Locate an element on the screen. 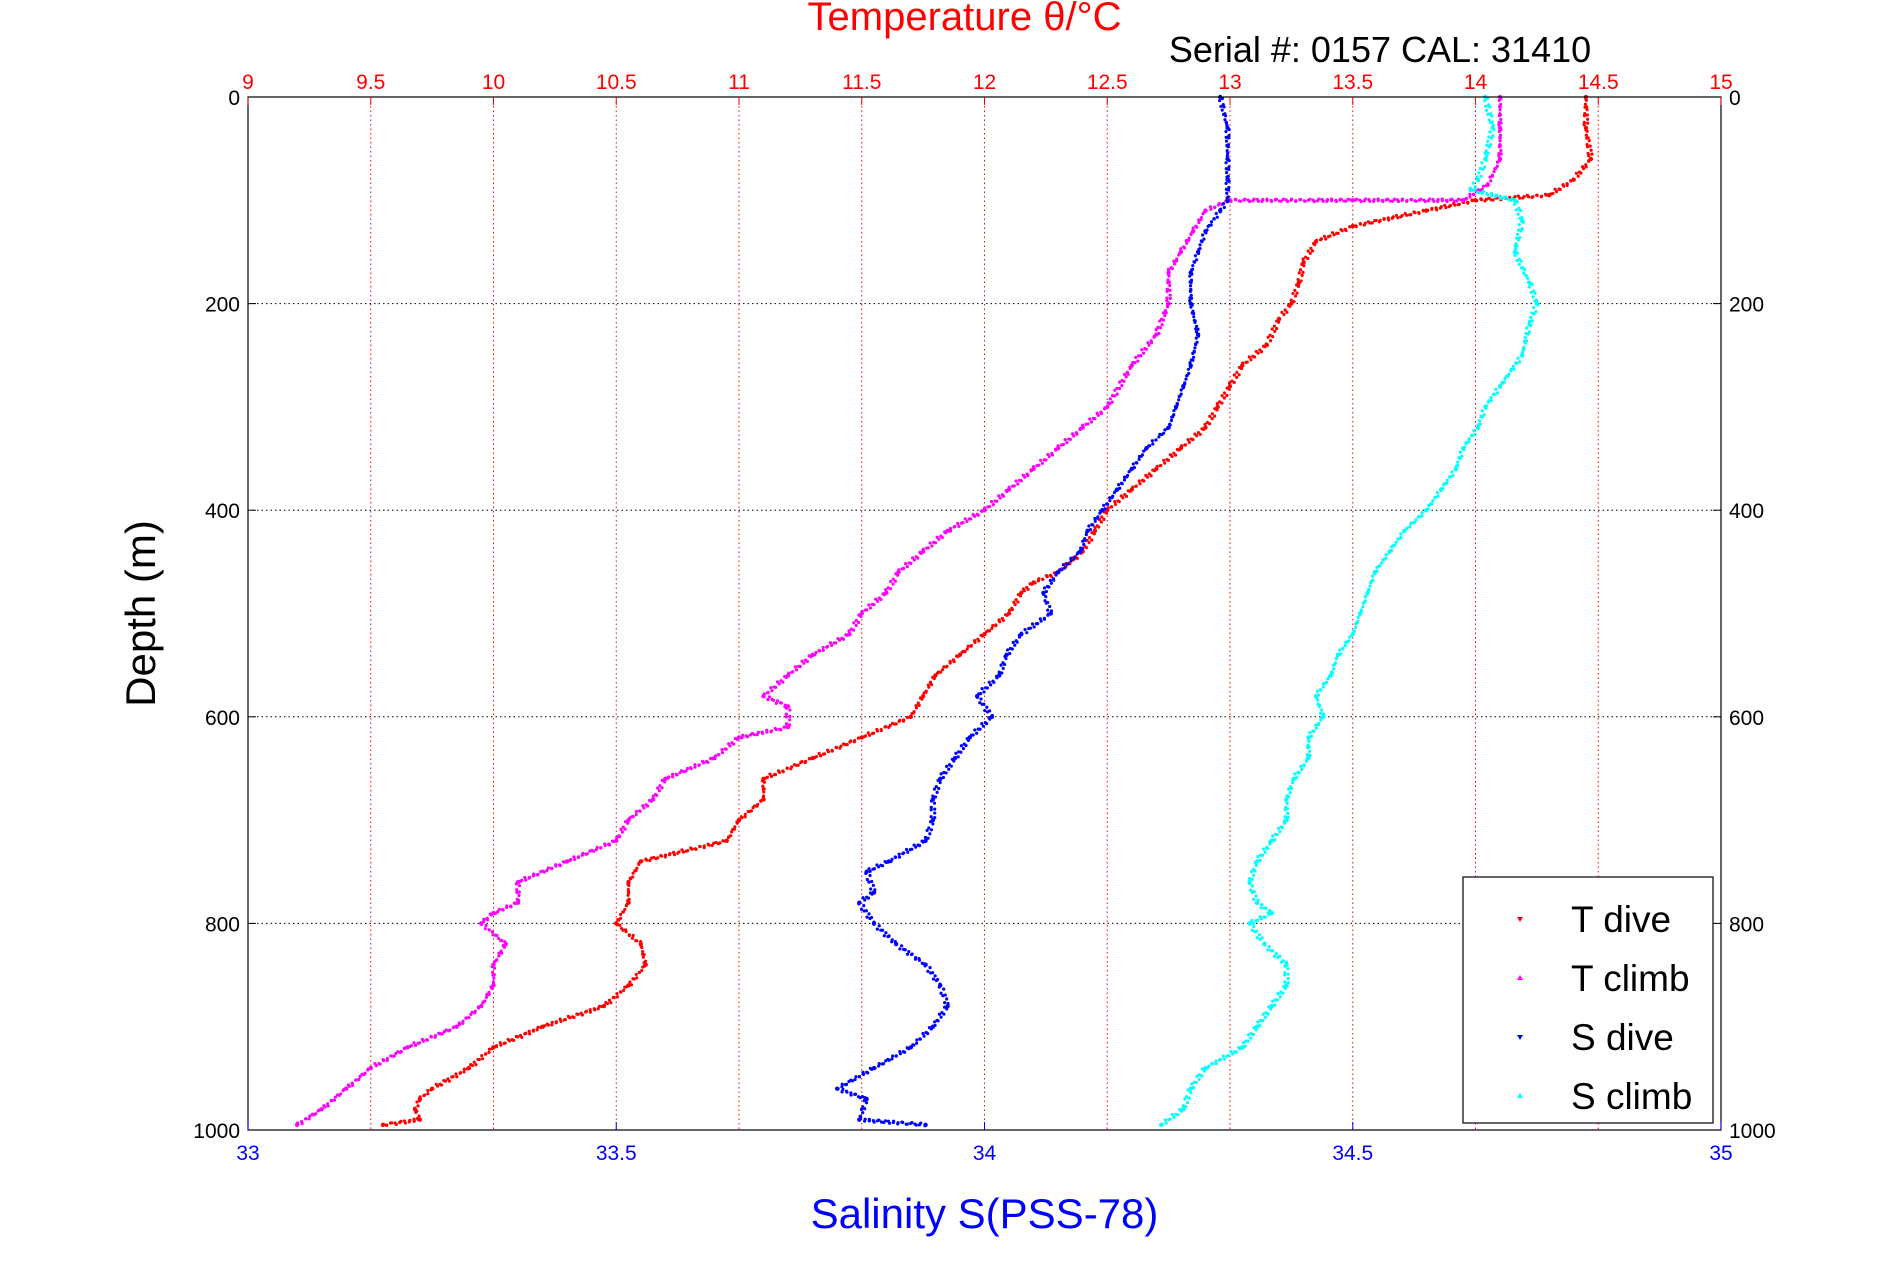 The height and width of the screenshot is (1262, 1891). salinity-tick-label: 34 is located at coordinates (985, 1153).